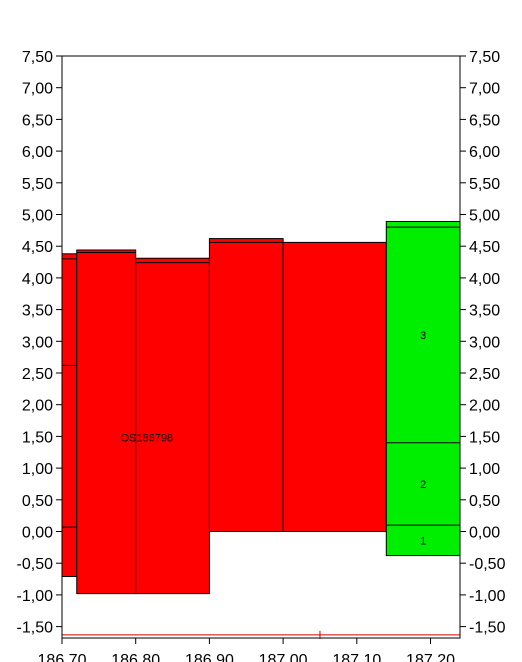 This screenshot has height=662, width=522. Describe the element at coordinates (35, 596) in the screenshot. I see `y-tick-label: -1,00` at that location.